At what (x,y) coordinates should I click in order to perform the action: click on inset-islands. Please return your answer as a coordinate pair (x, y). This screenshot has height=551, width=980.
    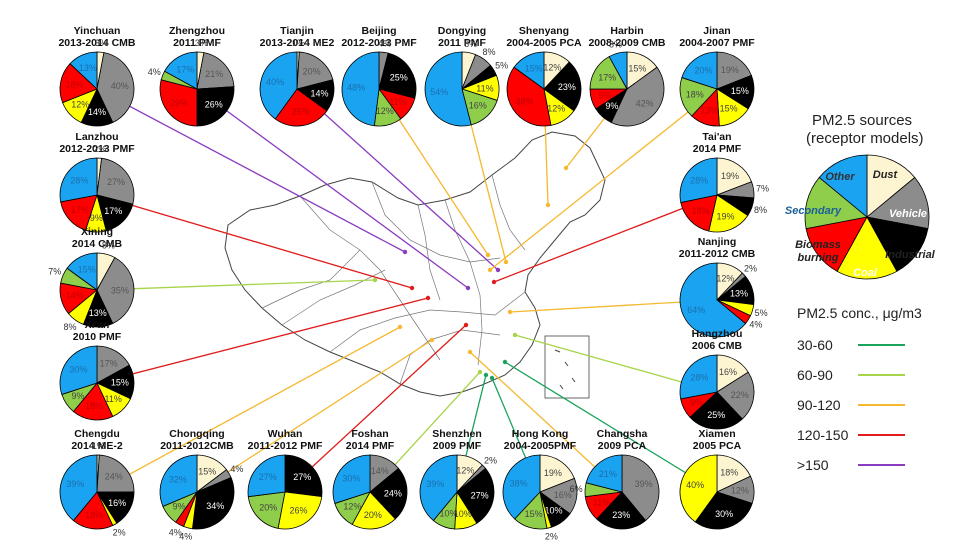
    Looking at the image, I should click on (565, 369).